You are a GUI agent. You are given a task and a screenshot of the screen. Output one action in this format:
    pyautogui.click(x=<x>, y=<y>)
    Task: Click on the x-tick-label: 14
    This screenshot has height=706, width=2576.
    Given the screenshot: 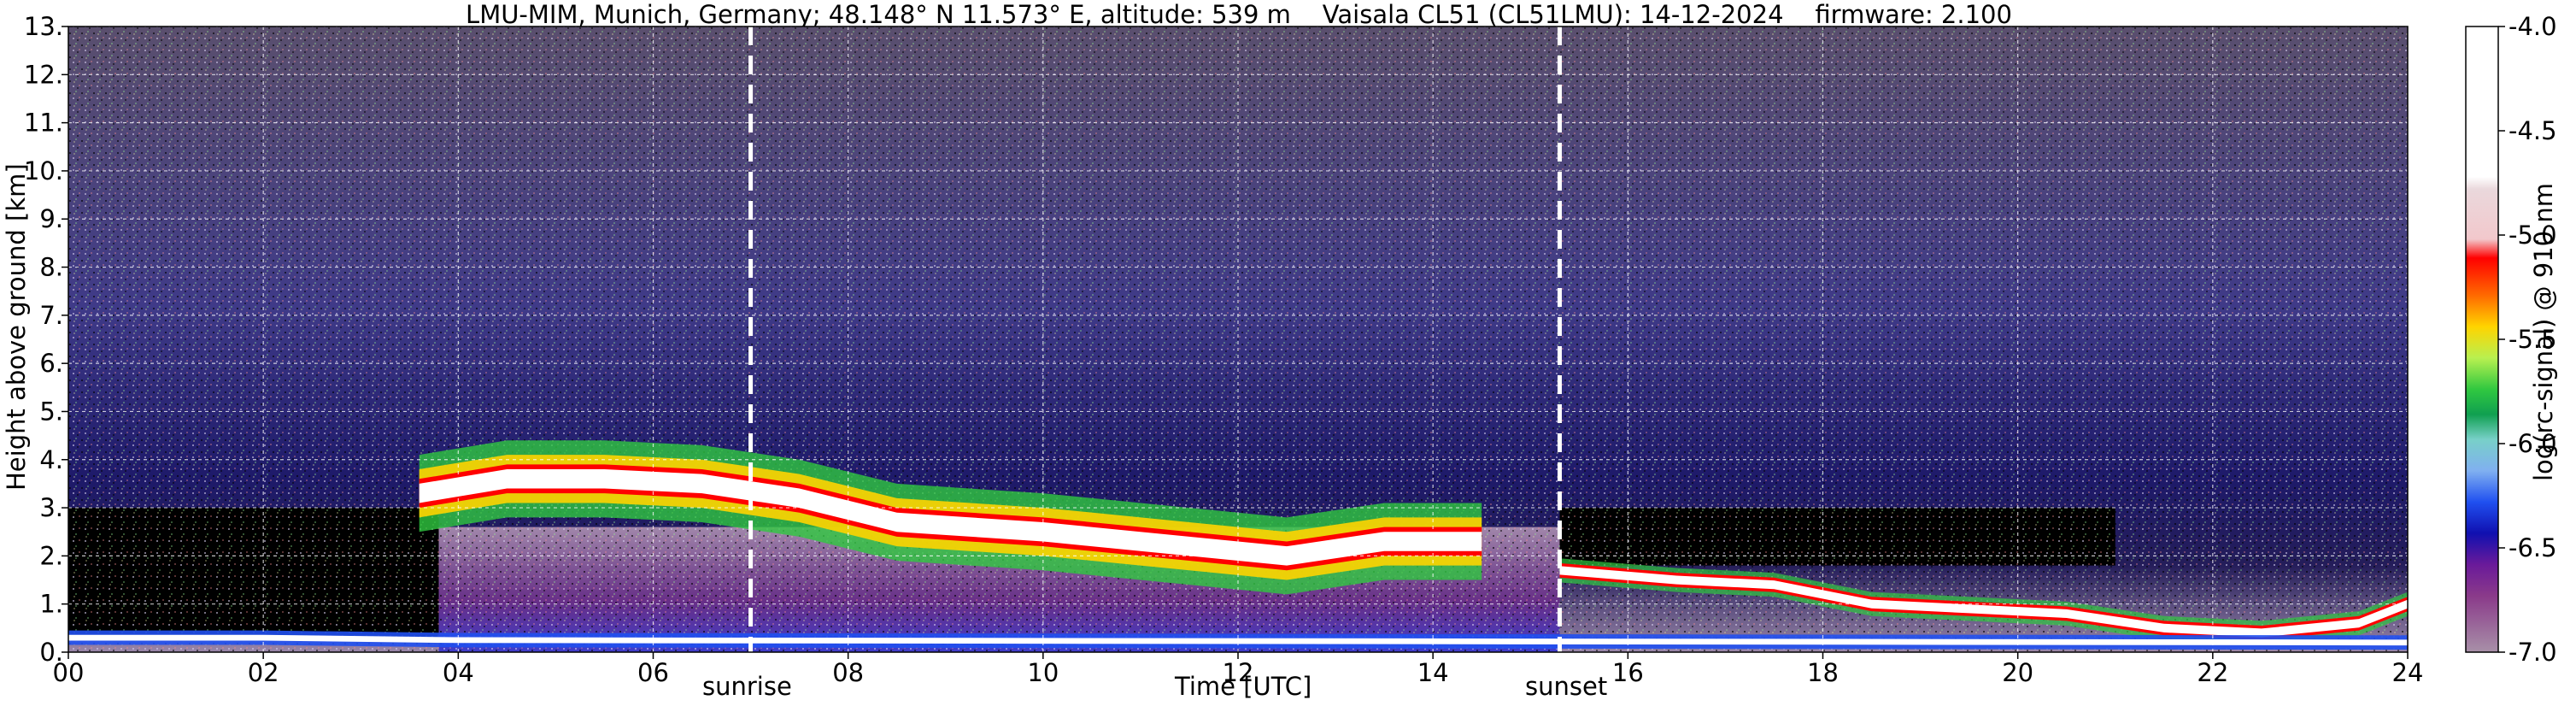 What is the action you would take?
    pyautogui.click(x=1433, y=672)
    